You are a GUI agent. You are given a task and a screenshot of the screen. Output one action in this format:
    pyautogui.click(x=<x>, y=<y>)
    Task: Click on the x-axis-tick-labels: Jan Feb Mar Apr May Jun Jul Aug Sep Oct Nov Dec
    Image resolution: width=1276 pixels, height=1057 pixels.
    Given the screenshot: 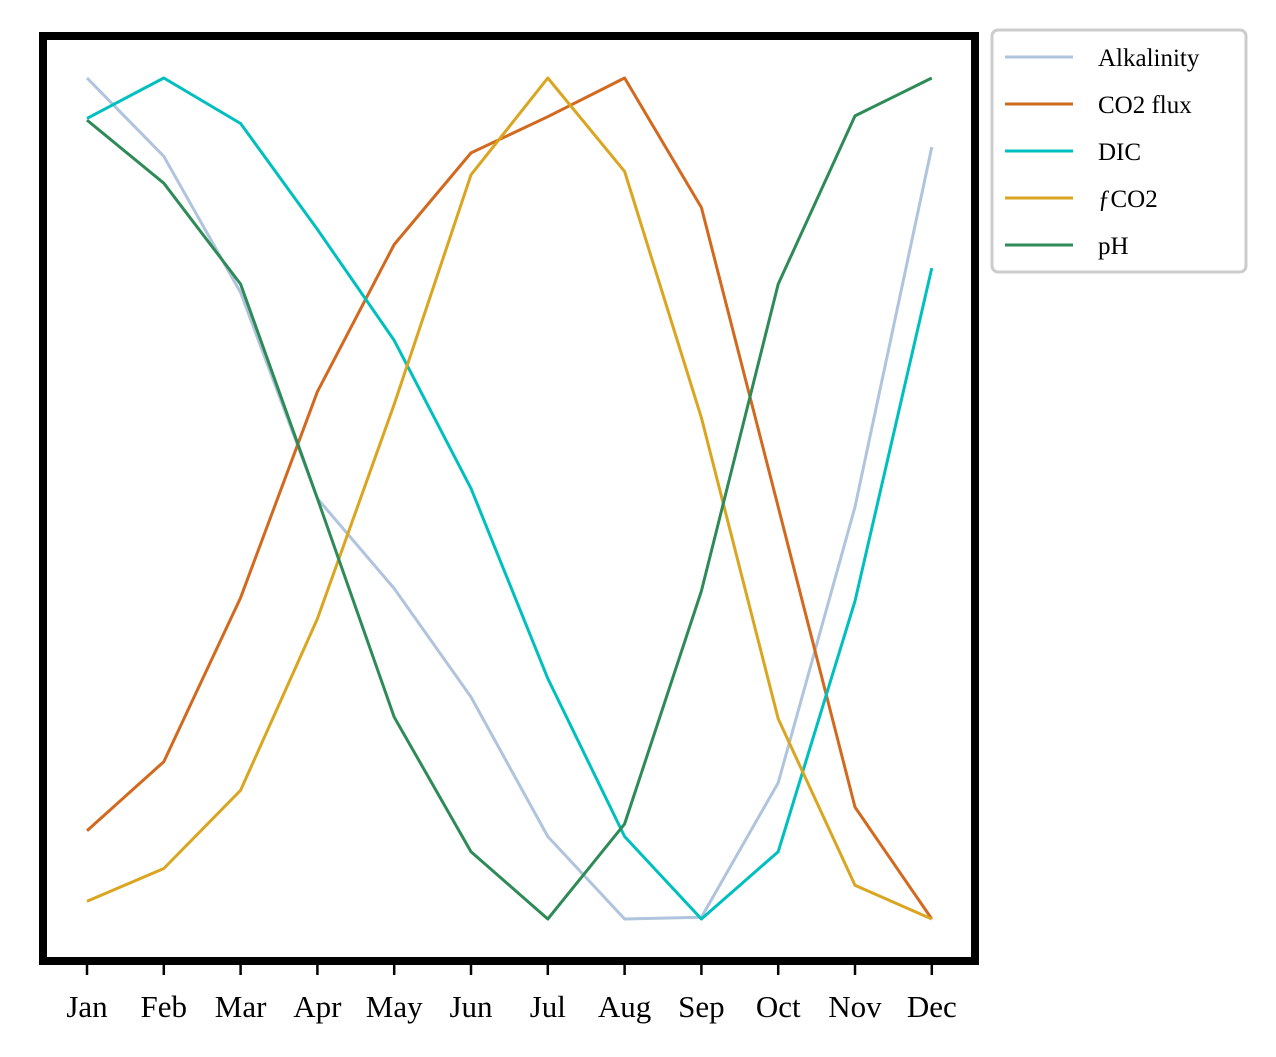 What is the action you would take?
    pyautogui.click(x=511, y=1006)
    